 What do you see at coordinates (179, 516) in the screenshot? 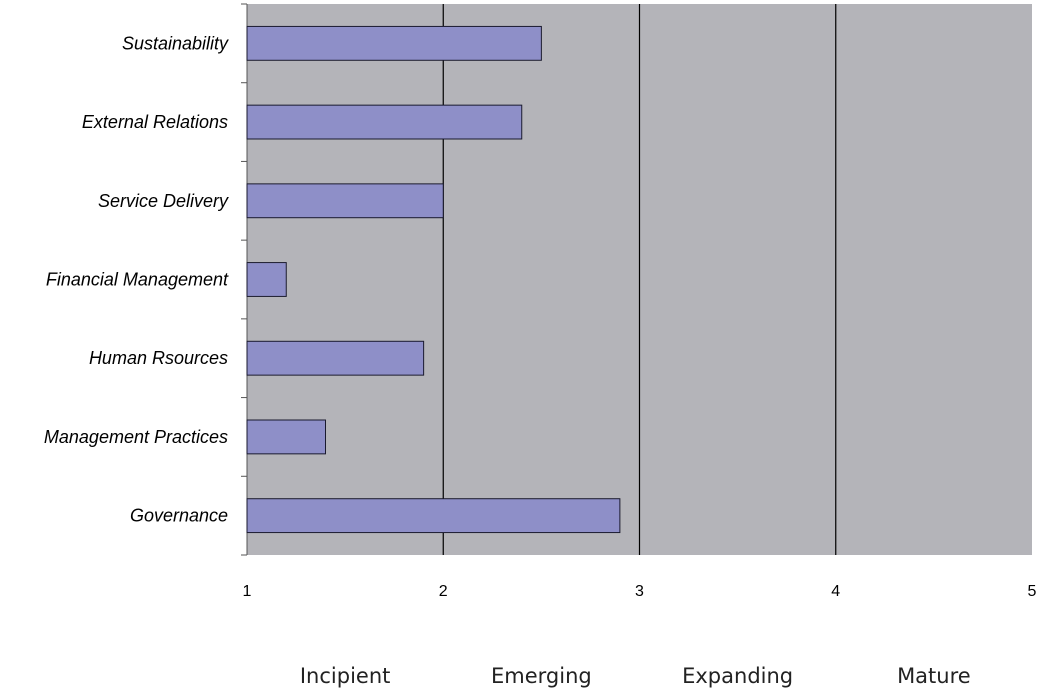
I see `category-label: Governance` at bounding box center [179, 516].